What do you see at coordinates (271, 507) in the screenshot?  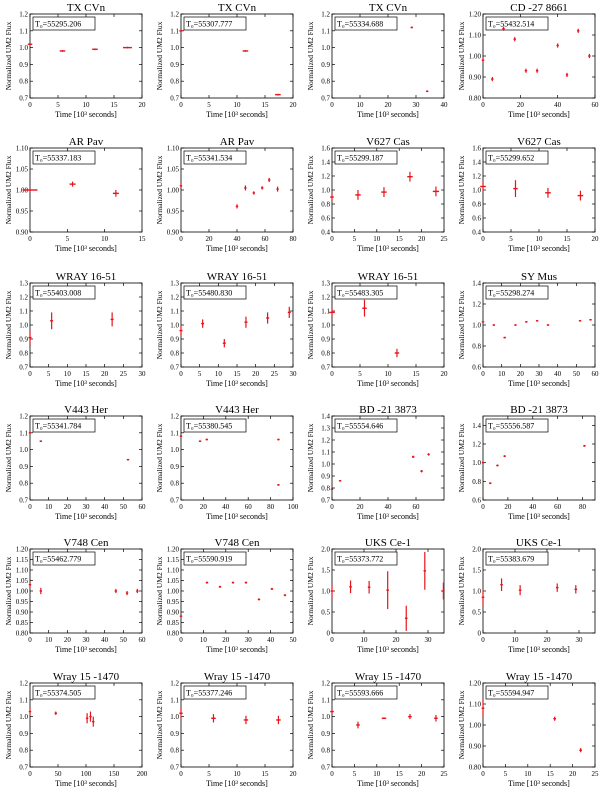 I see `x-tick-label: 80` at bounding box center [271, 507].